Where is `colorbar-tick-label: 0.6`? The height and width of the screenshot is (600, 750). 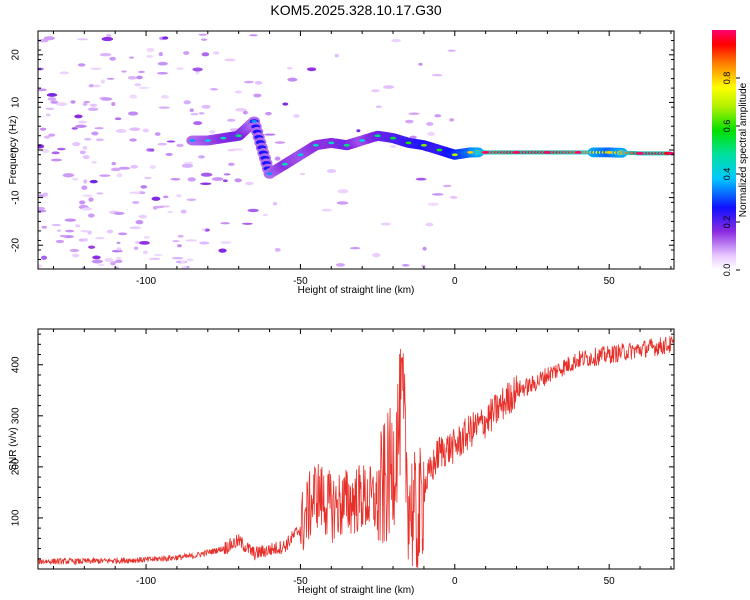 colorbar-tick-label: 0.6 is located at coordinates (727, 126).